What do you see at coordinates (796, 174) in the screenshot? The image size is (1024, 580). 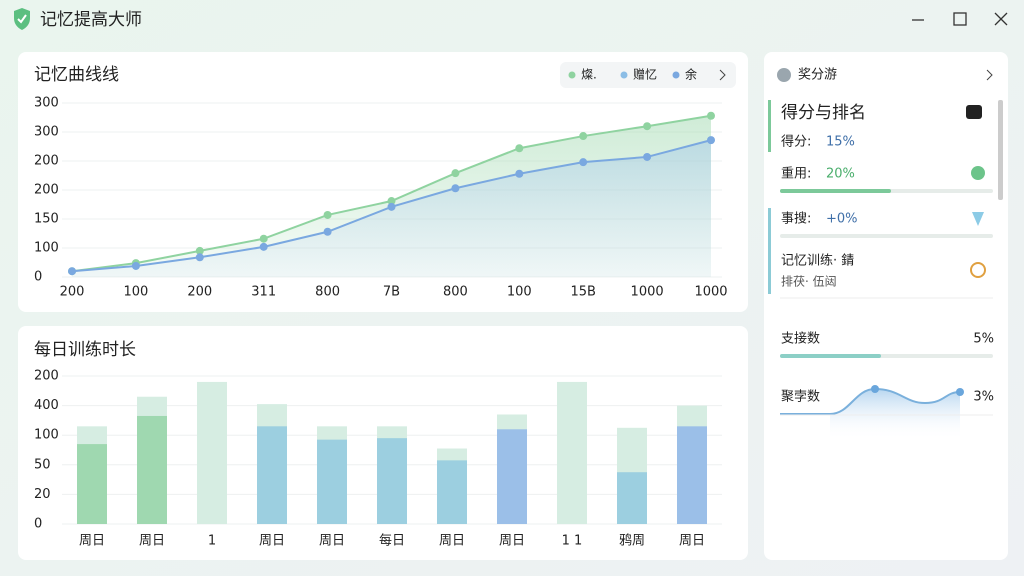 I see `reuse-label: 重用:` at bounding box center [796, 174].